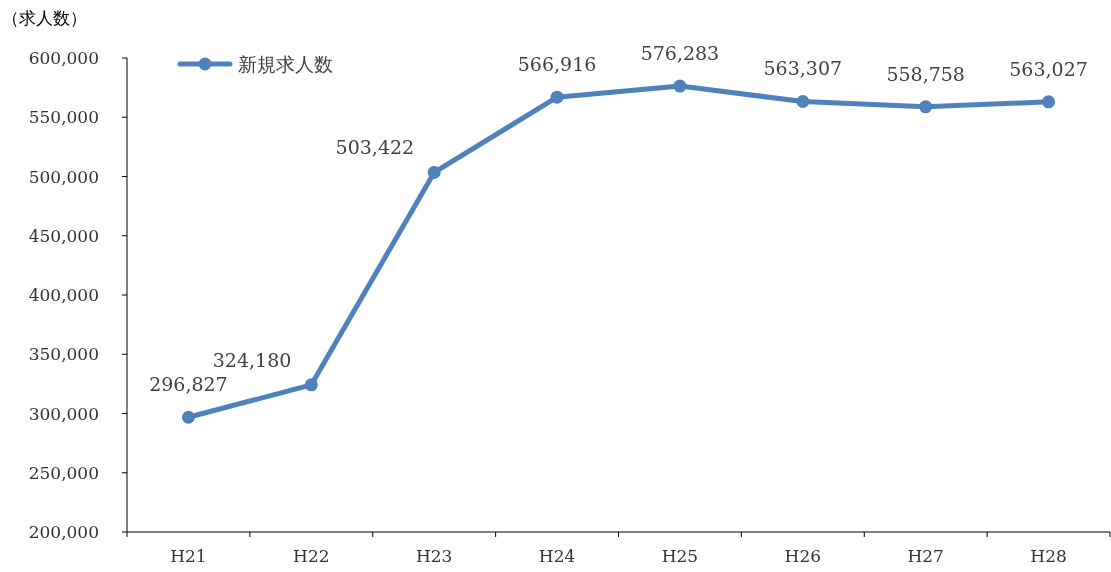 The image size is (1111, 572). What do you see at coordinates (63, 413) in the screenshot?
I see `y-tick-label: 300,000` at bounding box center [63, 413].